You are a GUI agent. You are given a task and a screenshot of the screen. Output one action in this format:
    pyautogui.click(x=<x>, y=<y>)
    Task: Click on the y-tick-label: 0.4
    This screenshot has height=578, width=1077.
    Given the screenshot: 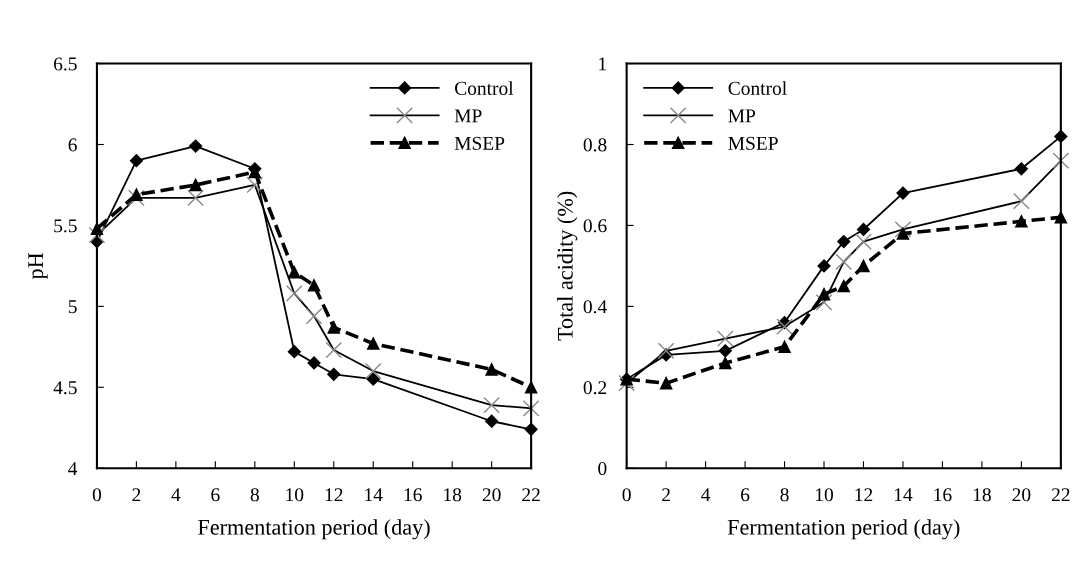 What is the action you would take?
    pyautogui.click(x=595, y=307)
    